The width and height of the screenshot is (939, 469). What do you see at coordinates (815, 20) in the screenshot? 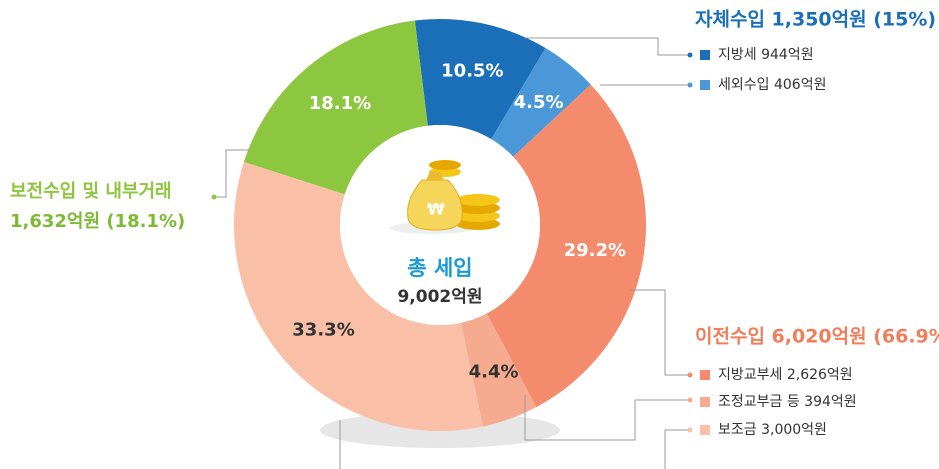
I see `group-title: 자체수입 1,350억원 (15%)` at bounding box center [815, 20].